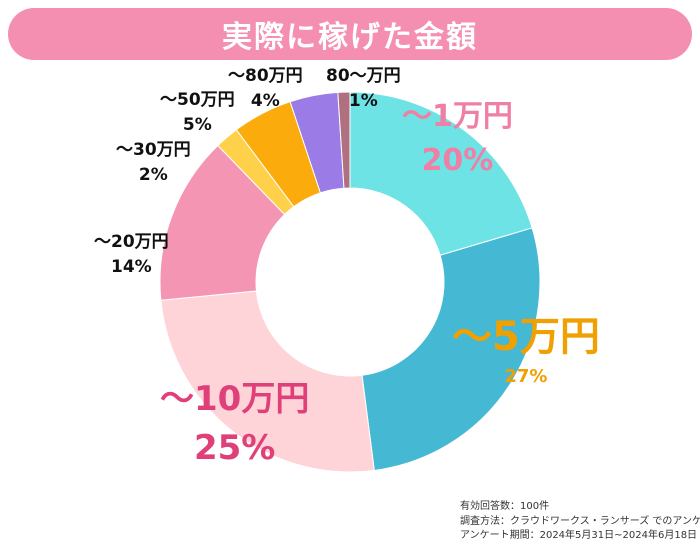 This screenshot has height=550, width=700. I want to click on note-method: 調査方法：クラウドワークス・ランサーズ でのアンケート, so click(580, 521).